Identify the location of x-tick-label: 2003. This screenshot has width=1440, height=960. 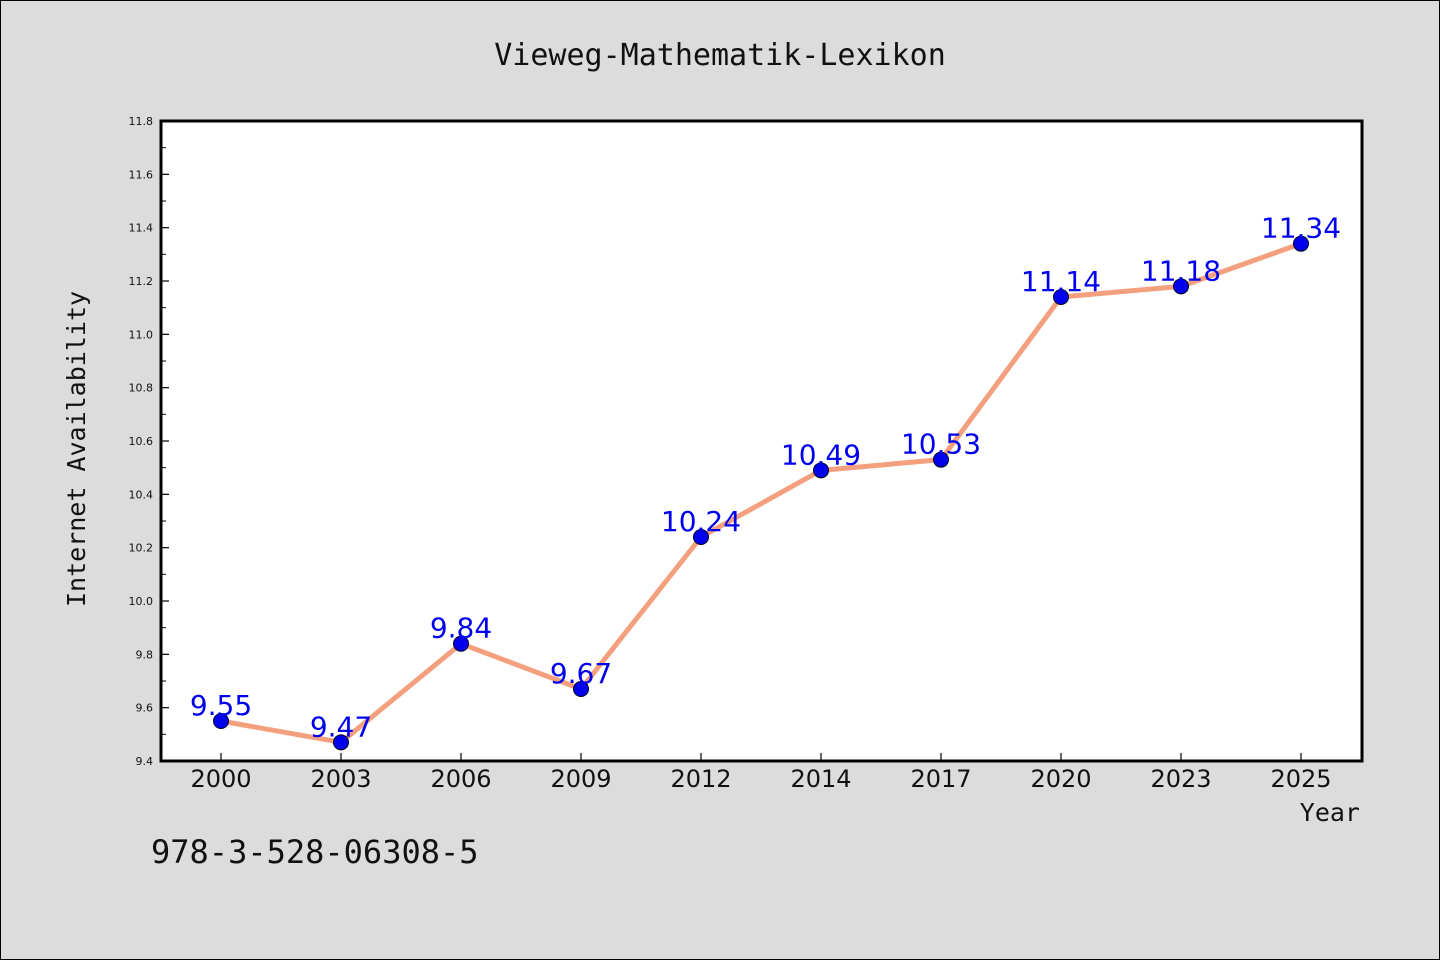
(340, 779).